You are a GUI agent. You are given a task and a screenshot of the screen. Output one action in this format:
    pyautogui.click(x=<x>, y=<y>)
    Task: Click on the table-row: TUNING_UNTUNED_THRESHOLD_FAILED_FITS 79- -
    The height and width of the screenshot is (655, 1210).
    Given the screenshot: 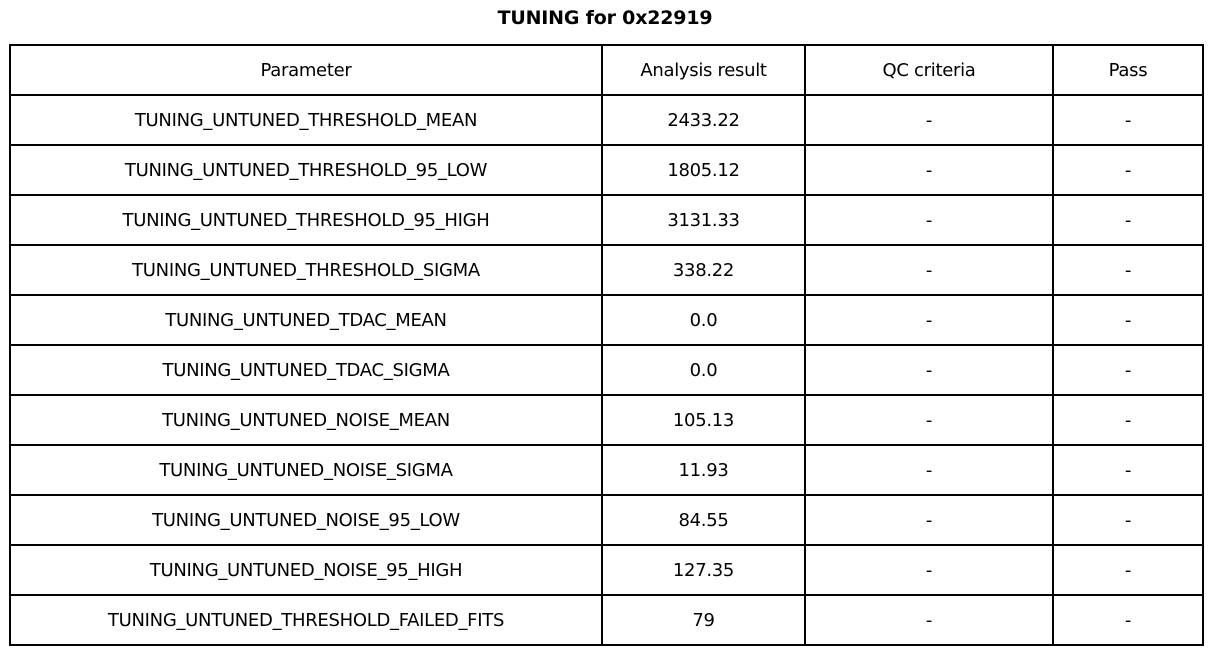 What is the action you would take?
    pyautogui.click(x=606, y=620)
    